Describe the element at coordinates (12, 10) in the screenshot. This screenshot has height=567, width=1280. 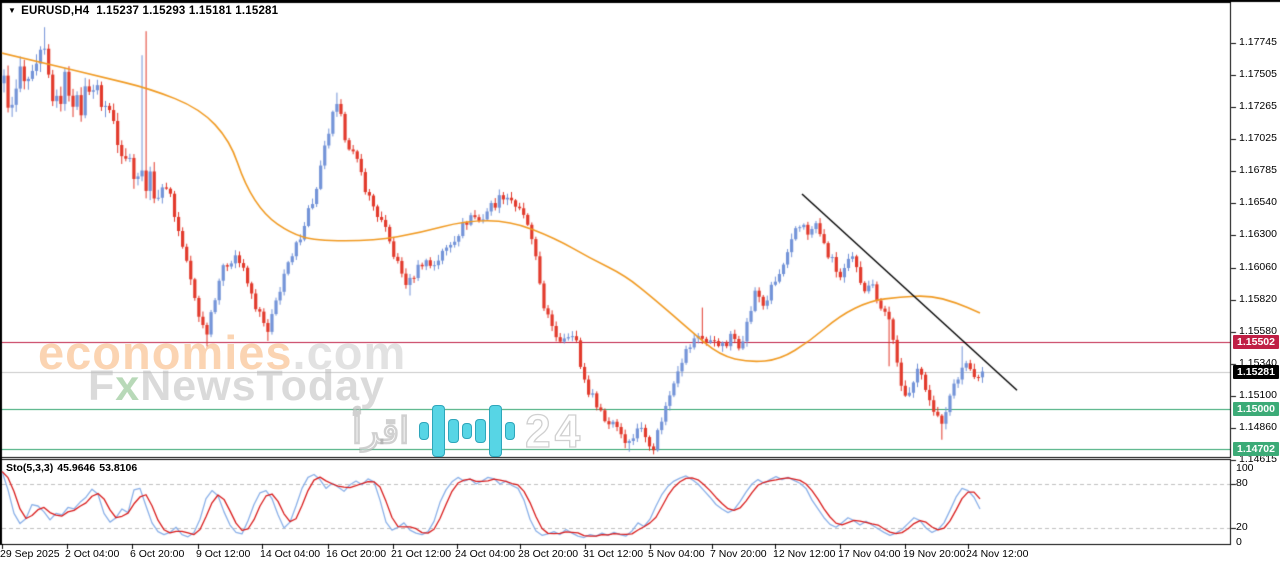
I see `collapse-icon: ▼` at that location.